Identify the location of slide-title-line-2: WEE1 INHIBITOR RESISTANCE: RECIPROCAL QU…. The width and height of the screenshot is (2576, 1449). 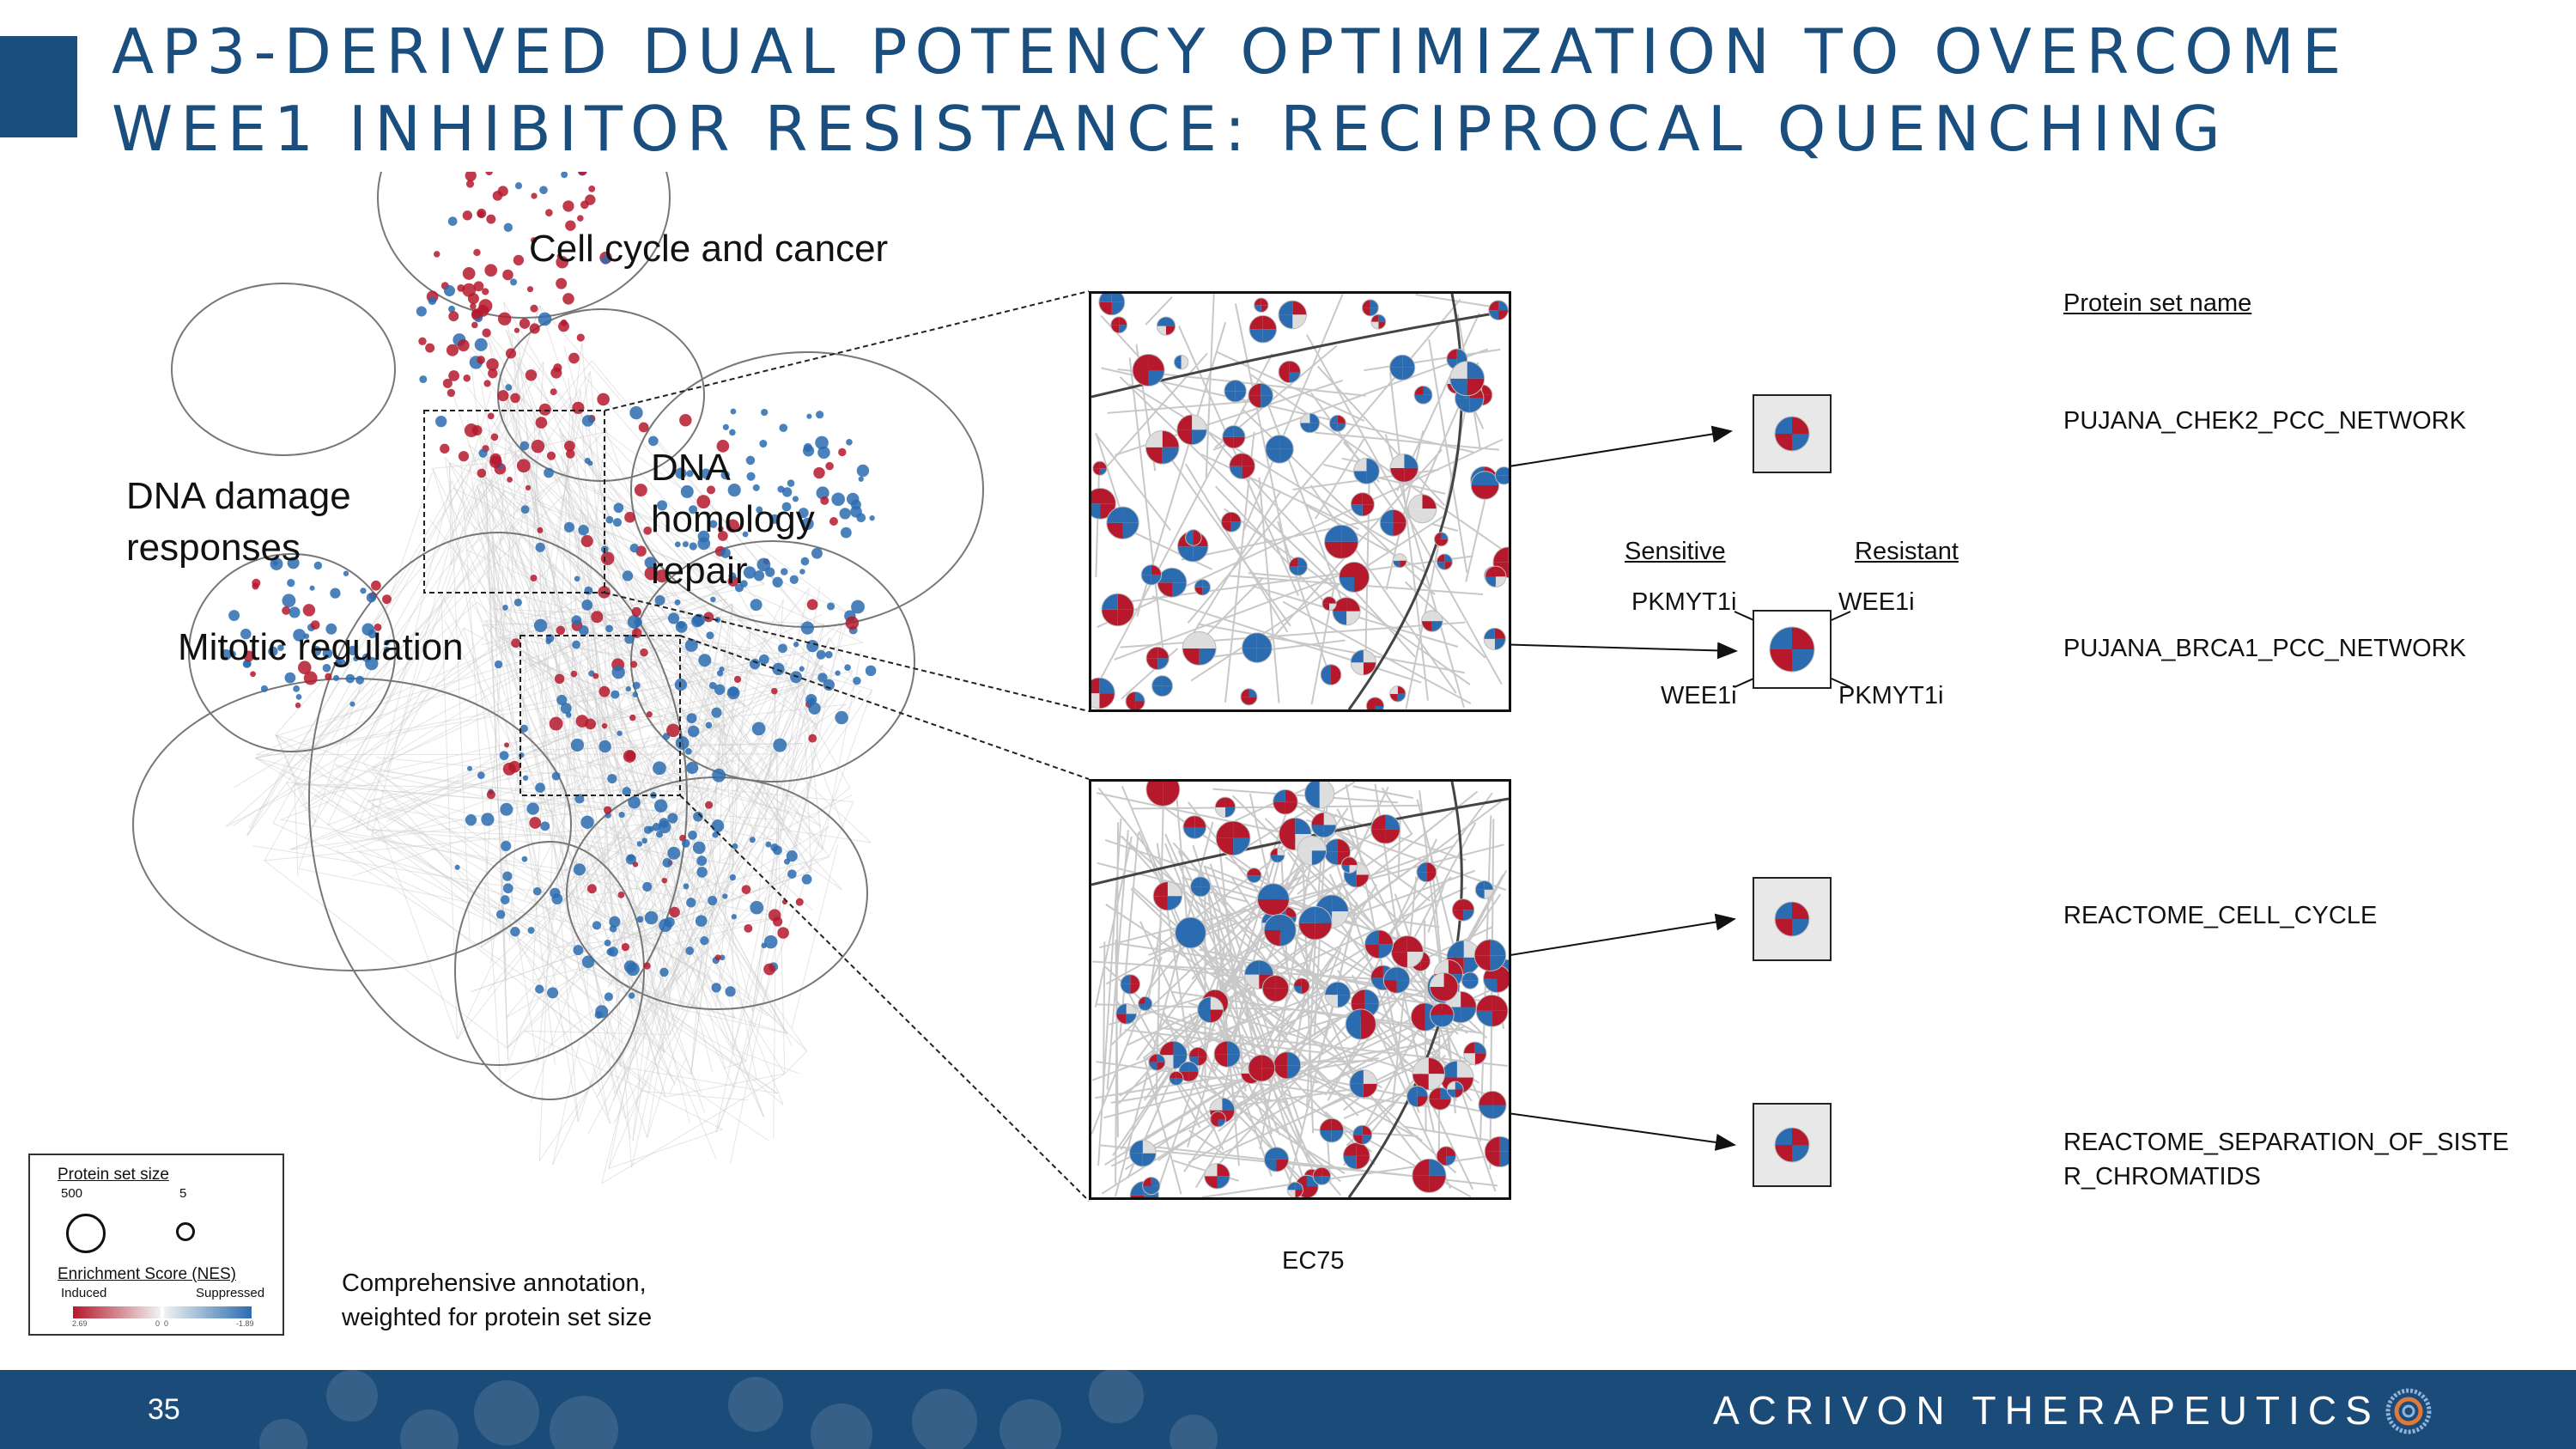
(1170, 129).